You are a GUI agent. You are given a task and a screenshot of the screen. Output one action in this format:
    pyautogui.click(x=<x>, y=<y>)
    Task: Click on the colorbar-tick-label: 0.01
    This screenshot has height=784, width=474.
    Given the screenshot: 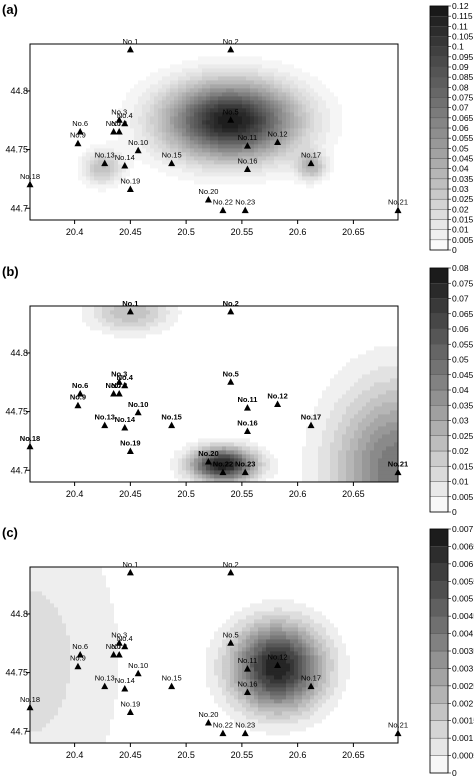 What is the action you would take?
    pyautogui.click(x=460, y=230)
    